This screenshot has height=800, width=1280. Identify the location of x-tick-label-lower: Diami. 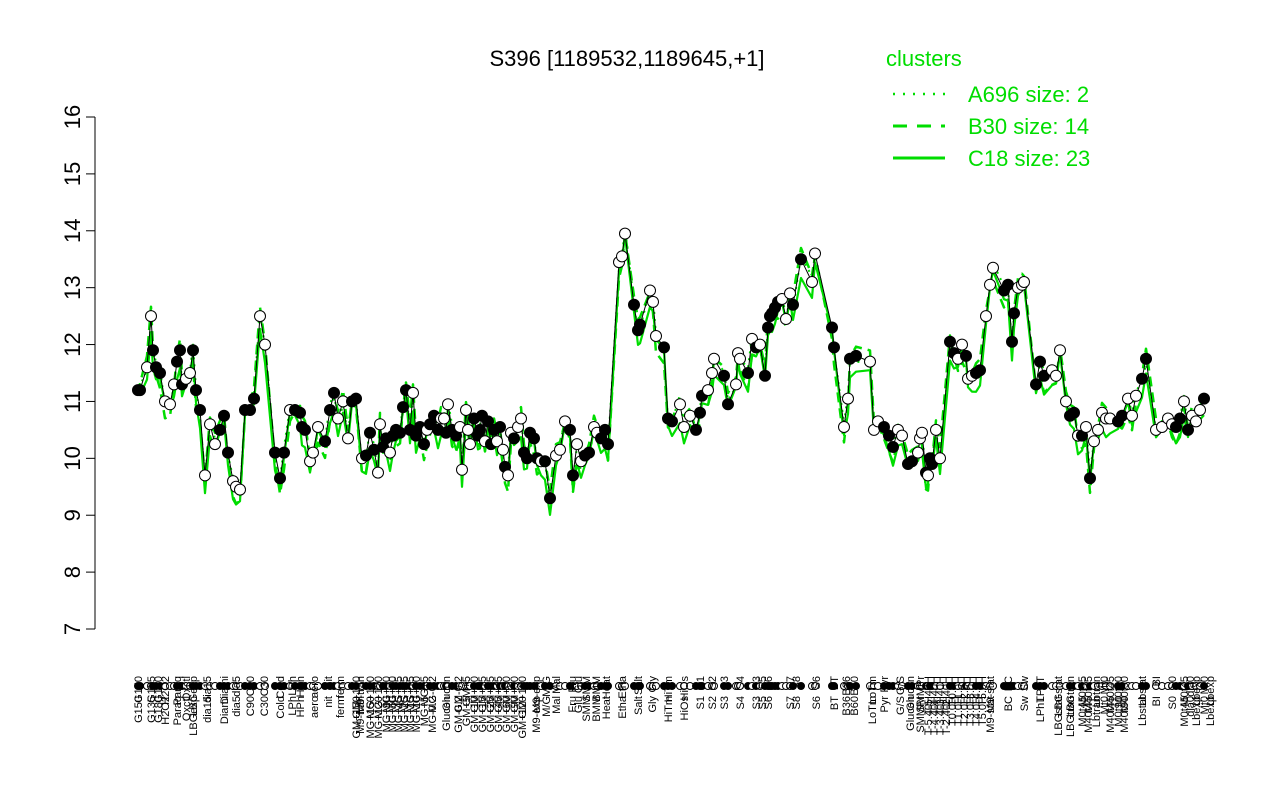
(225, 710).